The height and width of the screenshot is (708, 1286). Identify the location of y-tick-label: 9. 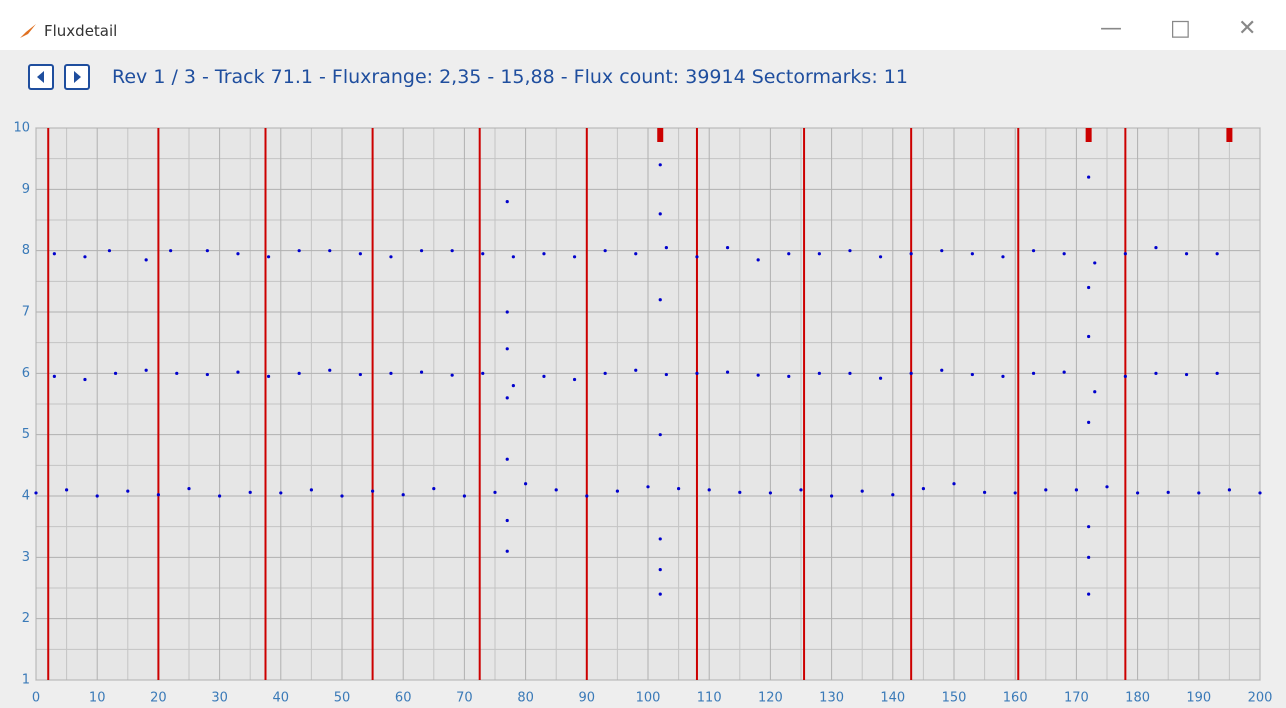
(26, 189).